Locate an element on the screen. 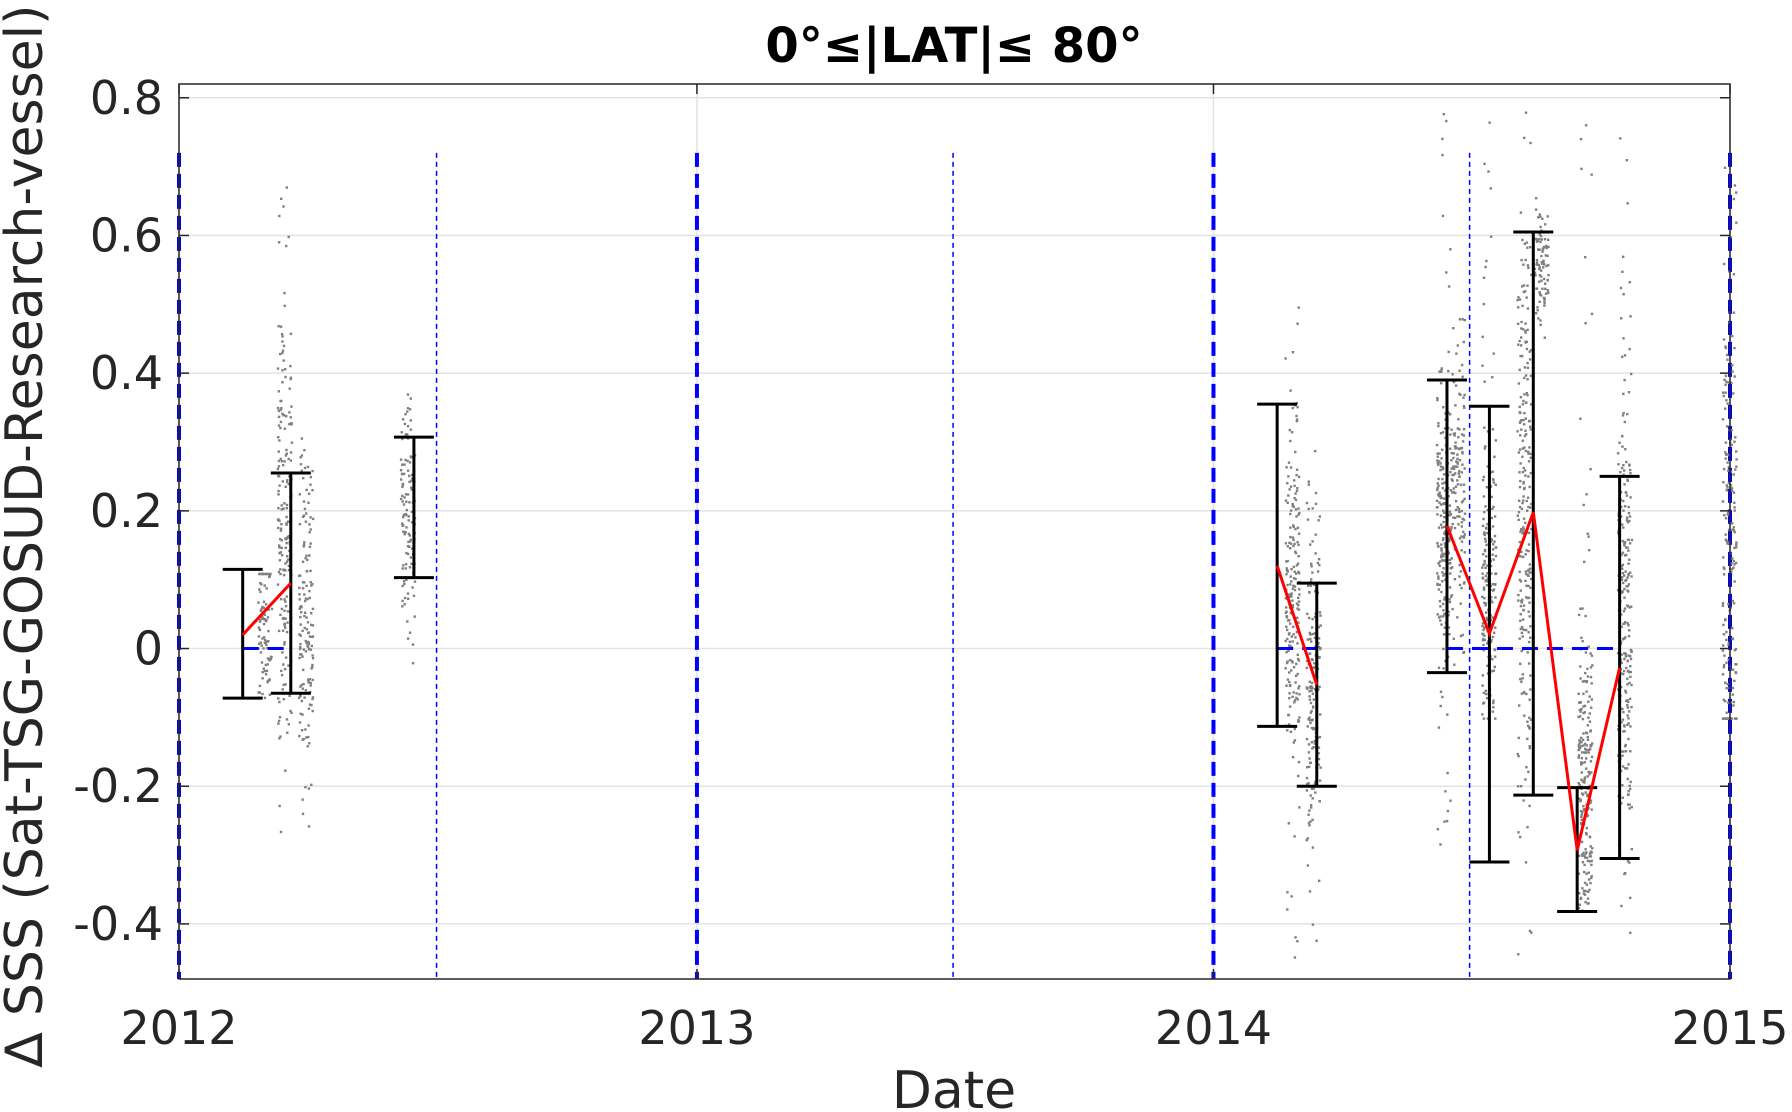 This screenshot has height=1112, width=1792. x-tick-label: 2013 is located at coordinates (696, 1028).